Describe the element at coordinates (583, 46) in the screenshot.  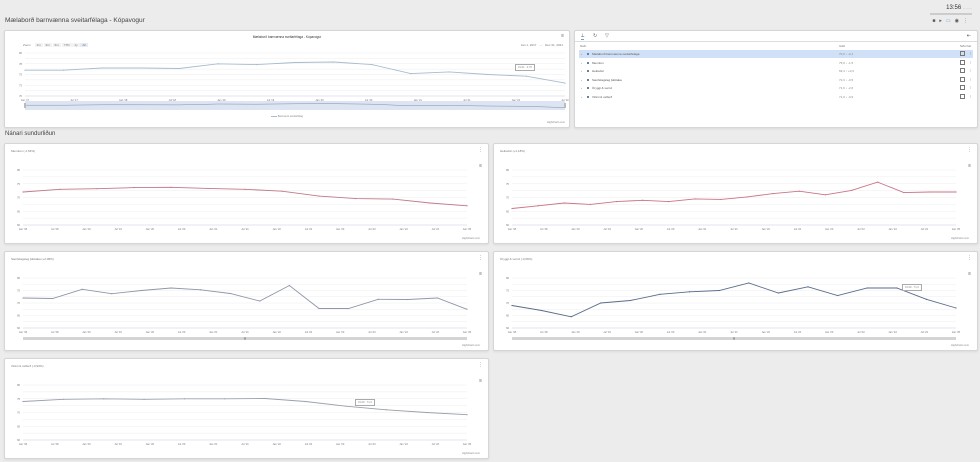
I see `list-col-name: Nafn` at that location.